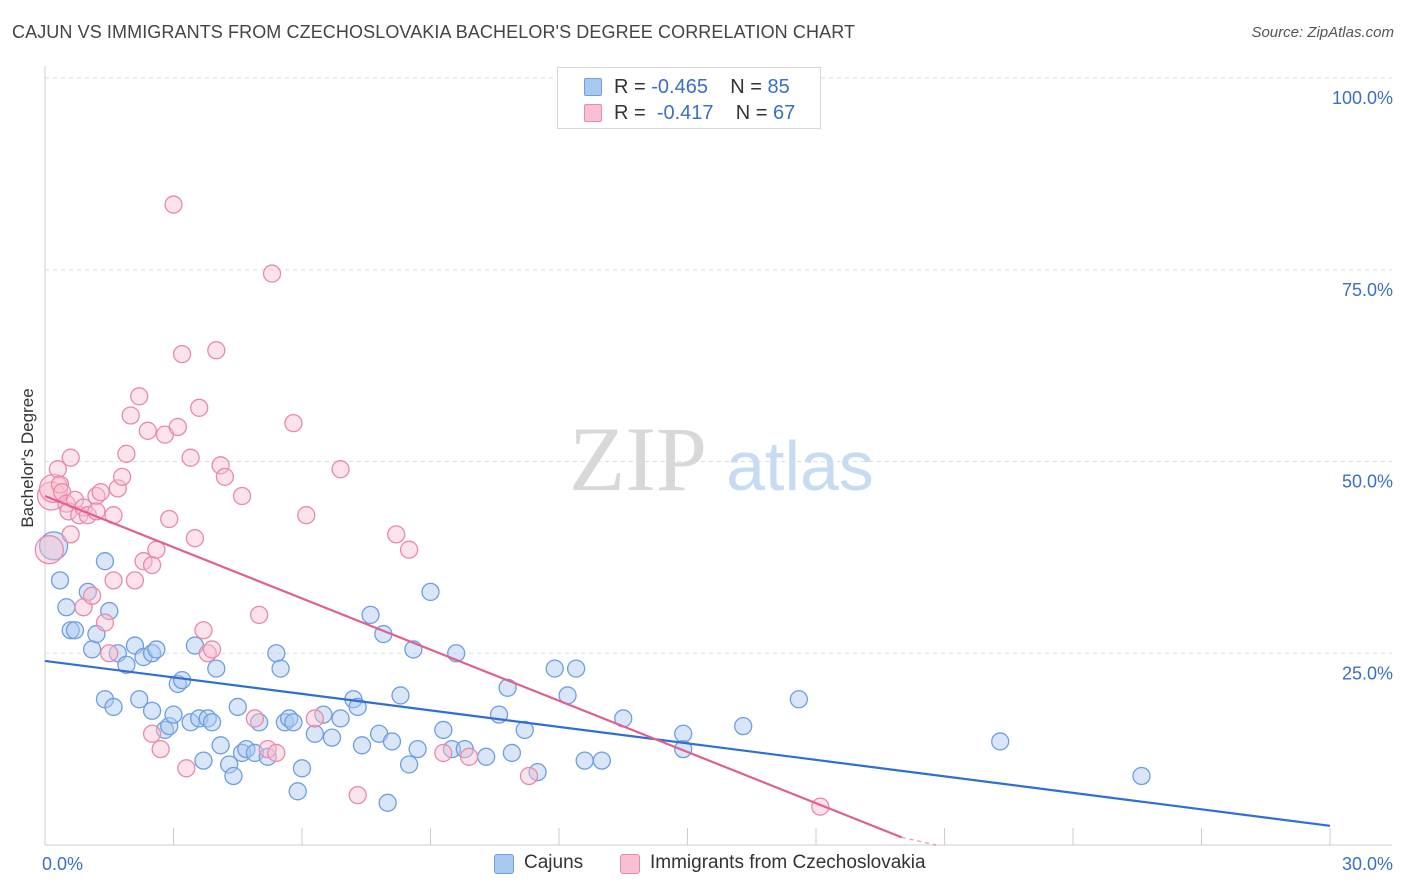 The height and width of the screenshot is (892, 1406). Describe the element at coordinates (1367, 864) in the screenshot. I see `x-tick-label: 30.0%` at that location.